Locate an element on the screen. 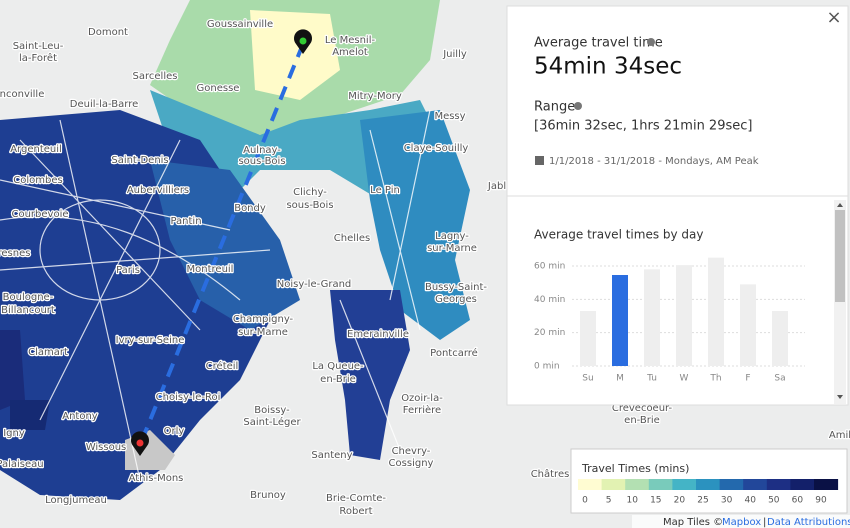  origin-marker is located at coordinates (303, 41).